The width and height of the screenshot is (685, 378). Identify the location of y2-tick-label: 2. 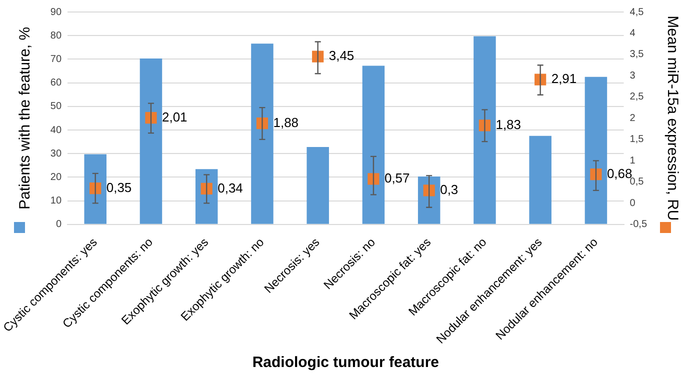
(633, 118).